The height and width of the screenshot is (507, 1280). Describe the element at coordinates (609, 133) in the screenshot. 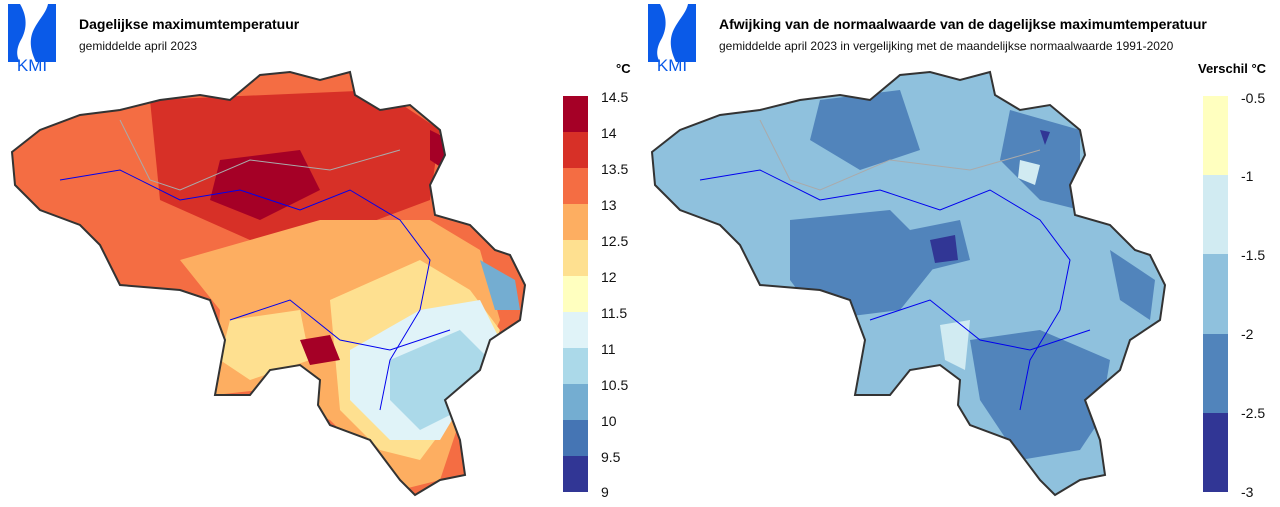

I see `legend-tick: 14` at that location.